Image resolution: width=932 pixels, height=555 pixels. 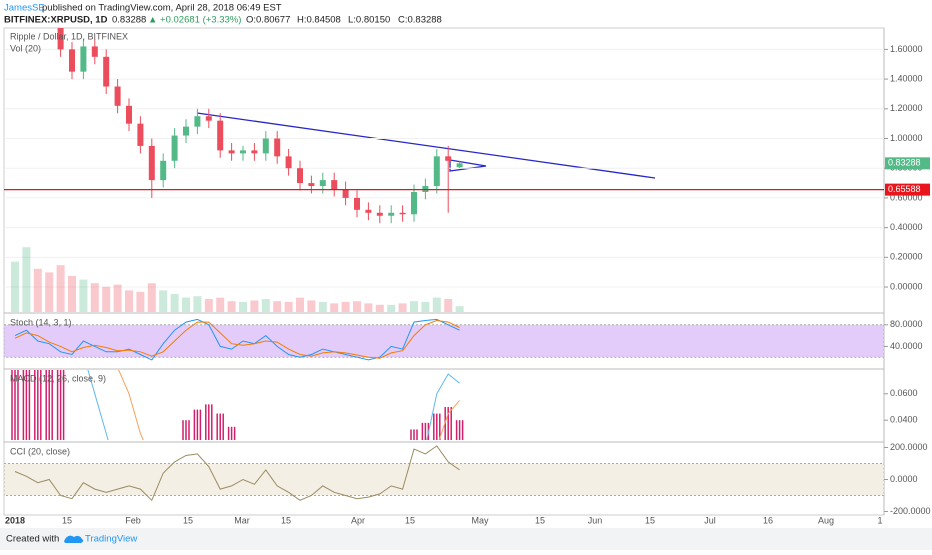 I want to click on trend-line, so click(x=426, y=145).